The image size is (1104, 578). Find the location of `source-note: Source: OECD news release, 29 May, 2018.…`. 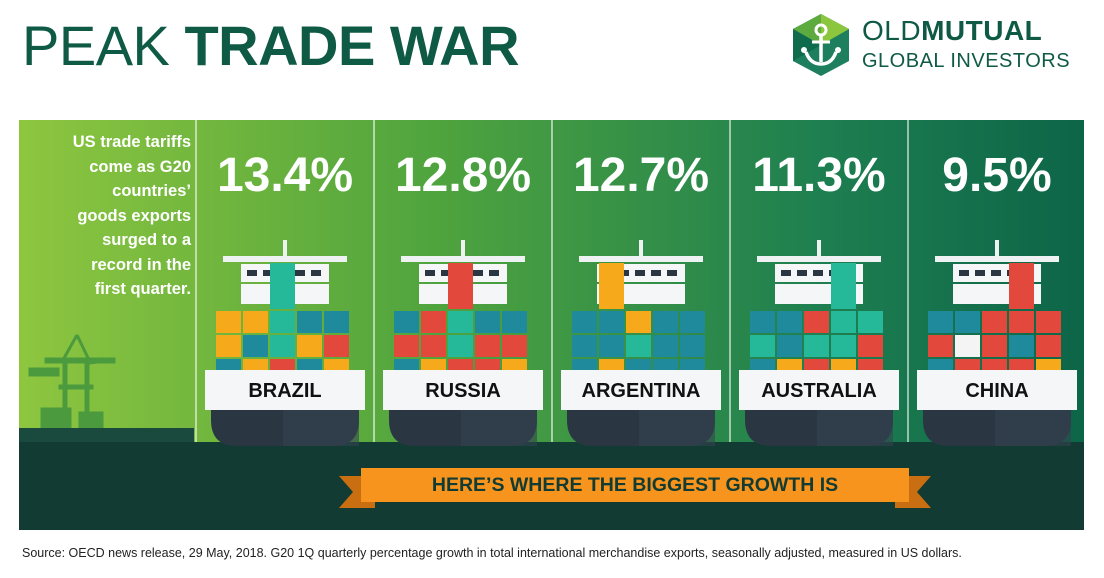

source-note: Source: OECD news release, 29 May, 2018.… is located at coordinates (492, 553).